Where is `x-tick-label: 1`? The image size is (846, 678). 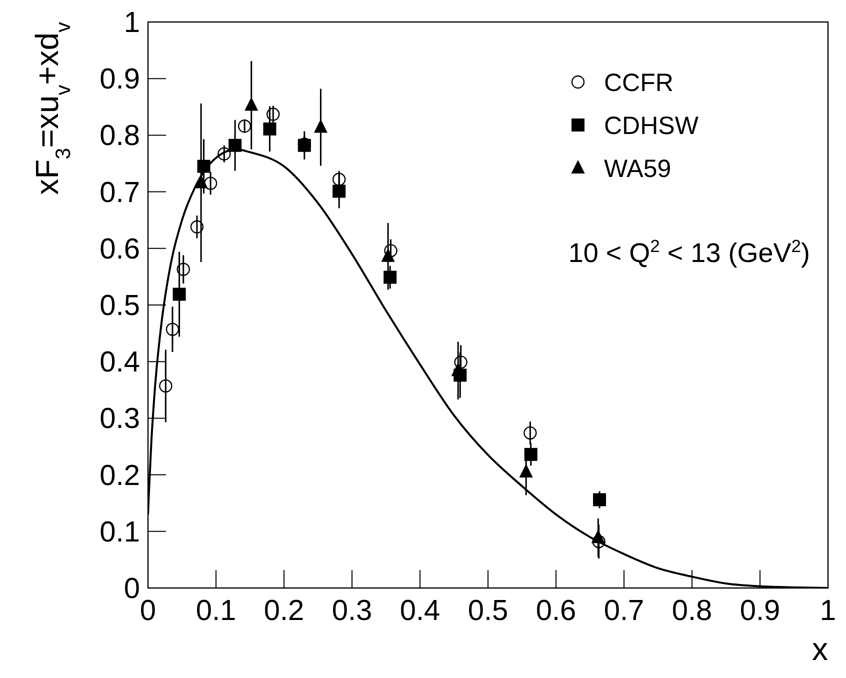
x-tick-label: 1 is located at coordinates (828, 611).